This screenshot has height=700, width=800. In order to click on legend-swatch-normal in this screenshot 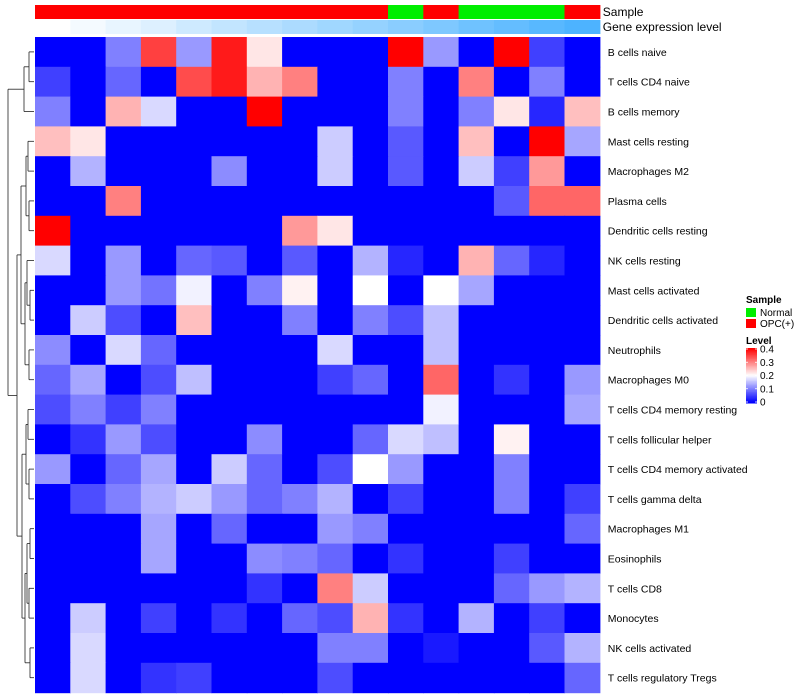, I will do `click(751, 312)`.